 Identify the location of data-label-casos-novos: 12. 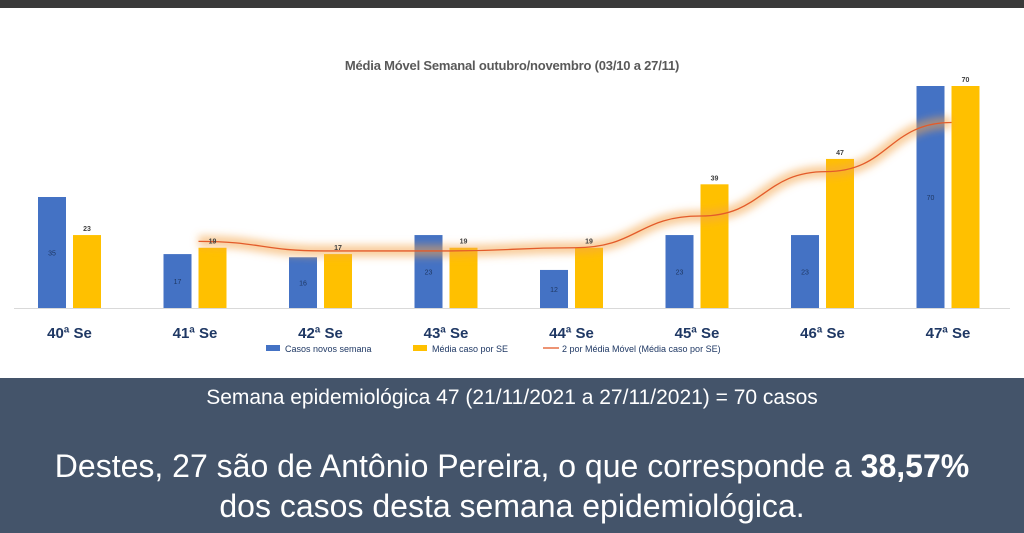
(554, 290).